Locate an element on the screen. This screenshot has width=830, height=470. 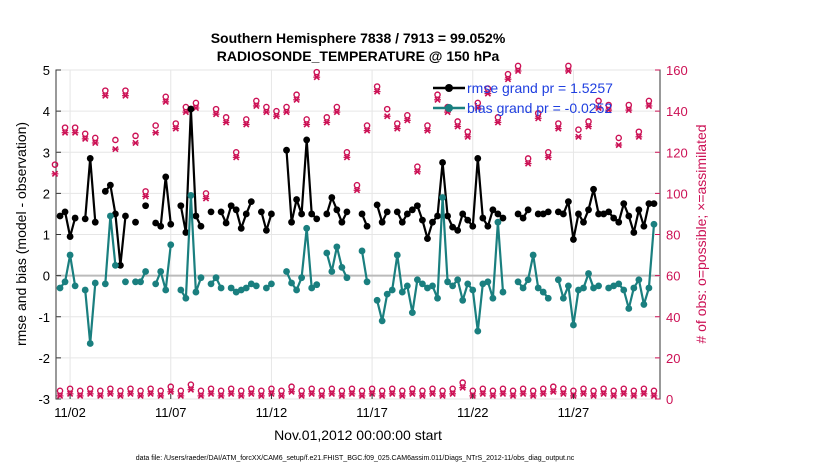
x-tick-label: 11/12 is located at coordinates (272, 412).